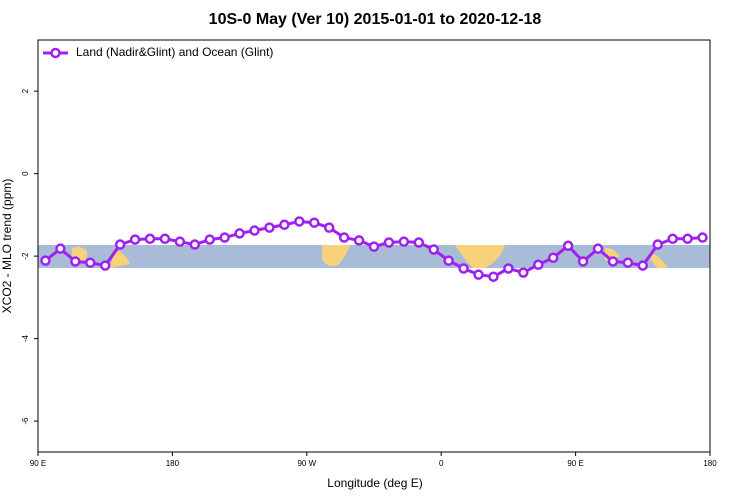 The image size is (750, 500). Describe the element at coordinates (174, 52) in the screenshot. I see `legend-label: Land (Nadir&Glint) and Ocean (Glint)` at that location.